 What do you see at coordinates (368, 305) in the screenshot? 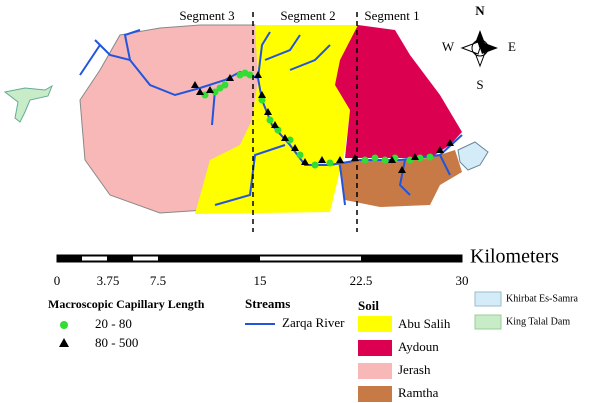
I see `legend-title: Soil` at bounding box center [368, 305].